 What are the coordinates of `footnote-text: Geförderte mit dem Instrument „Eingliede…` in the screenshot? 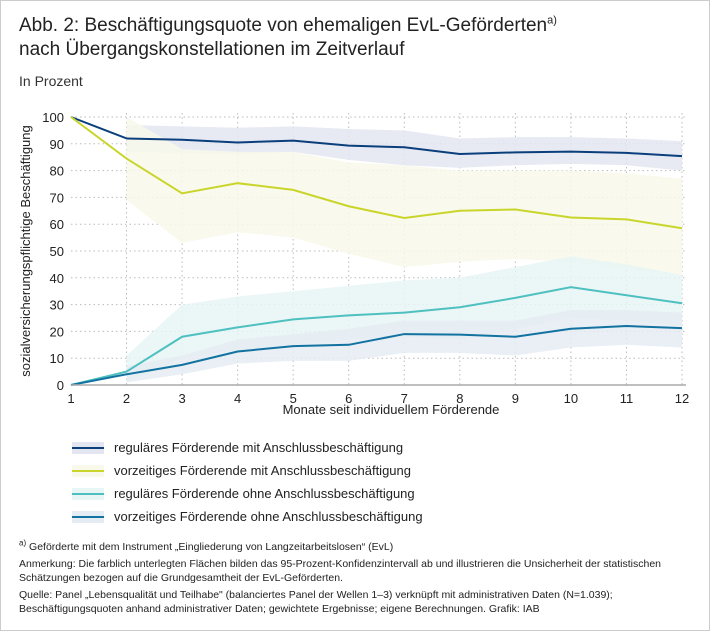 It's located at (211, 547).